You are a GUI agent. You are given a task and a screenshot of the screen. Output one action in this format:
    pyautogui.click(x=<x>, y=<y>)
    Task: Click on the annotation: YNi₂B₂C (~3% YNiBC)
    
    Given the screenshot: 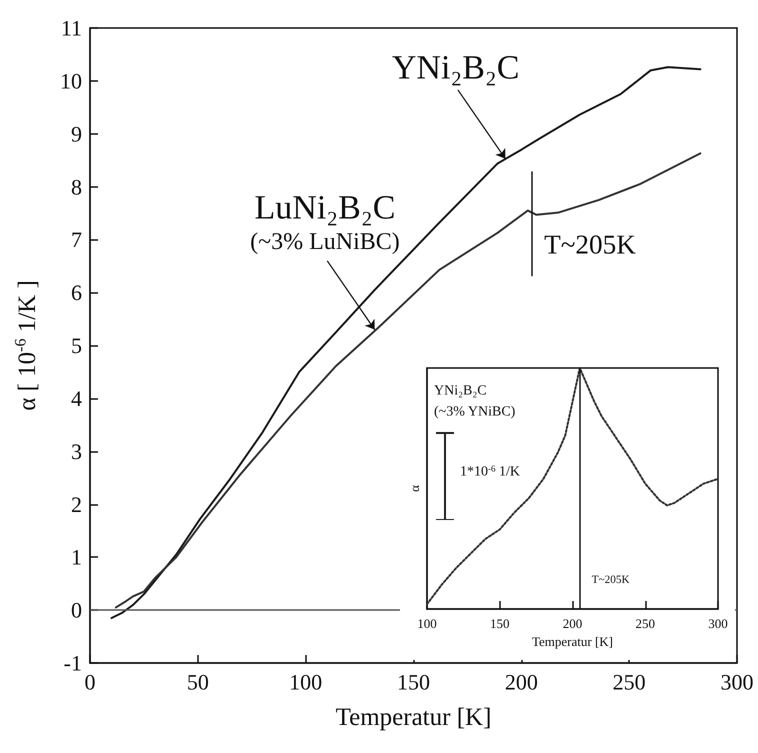 What is the action you would take?
    pyautogui.click(x=475, y=402)
    